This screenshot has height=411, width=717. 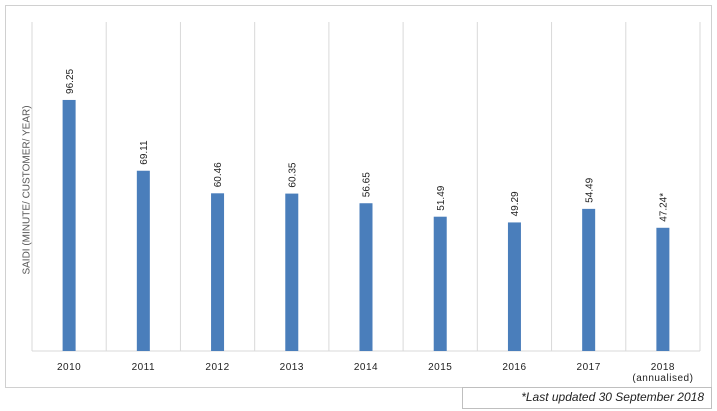 I want to click on footnote-box, so click(x=587, y=398).